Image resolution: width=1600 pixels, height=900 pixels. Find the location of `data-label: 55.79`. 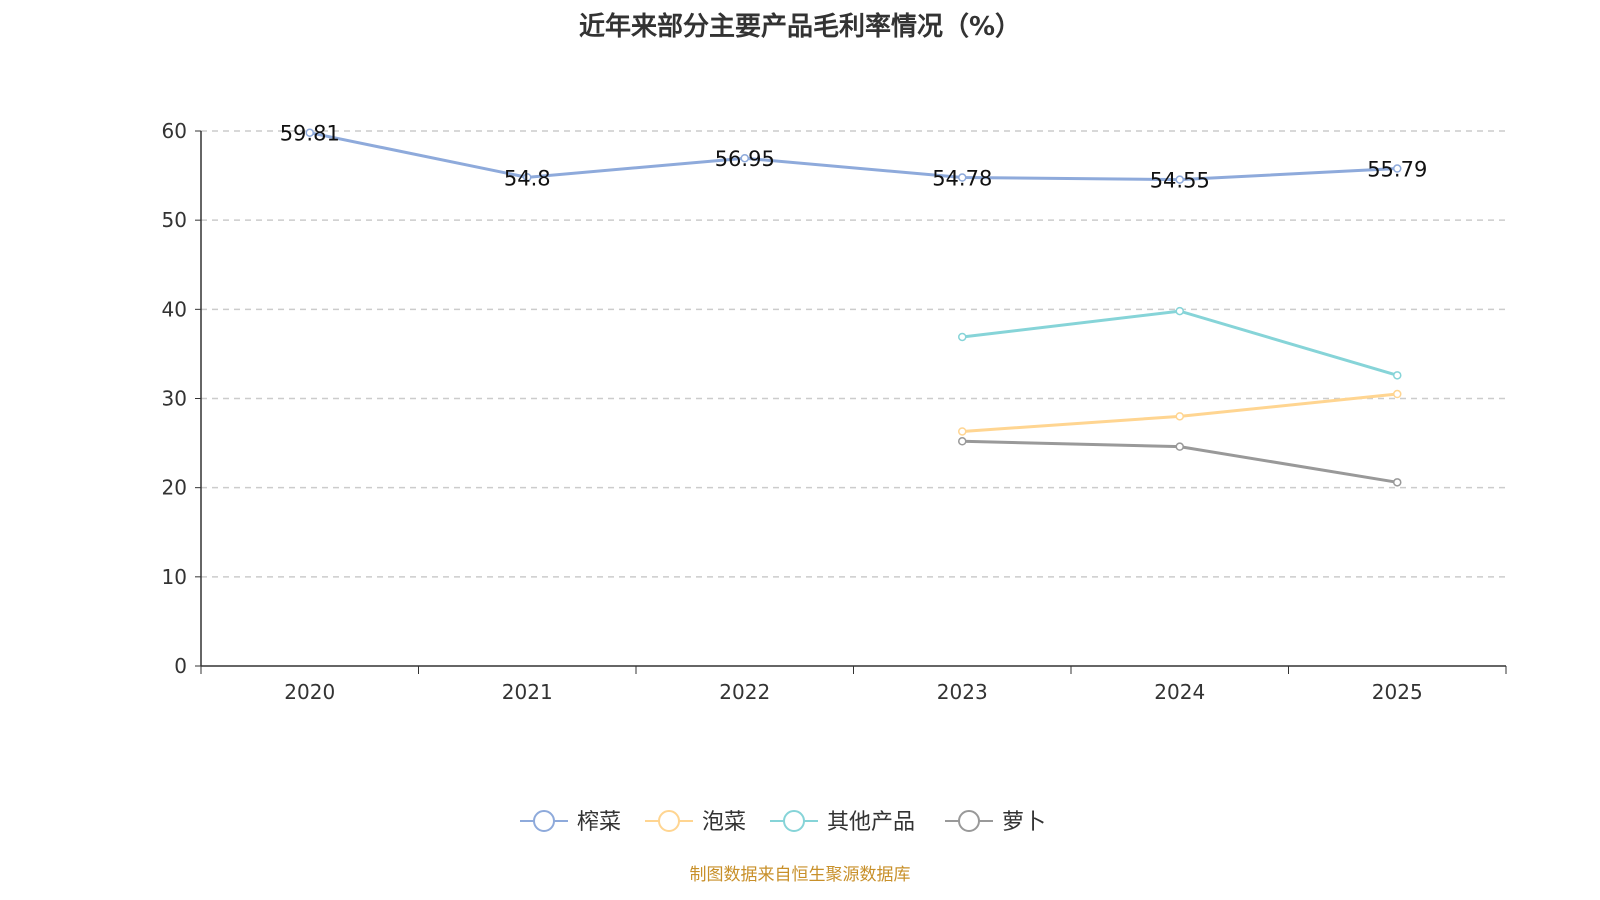

data-label: 55.79 is located at coordinates (1397, 170).